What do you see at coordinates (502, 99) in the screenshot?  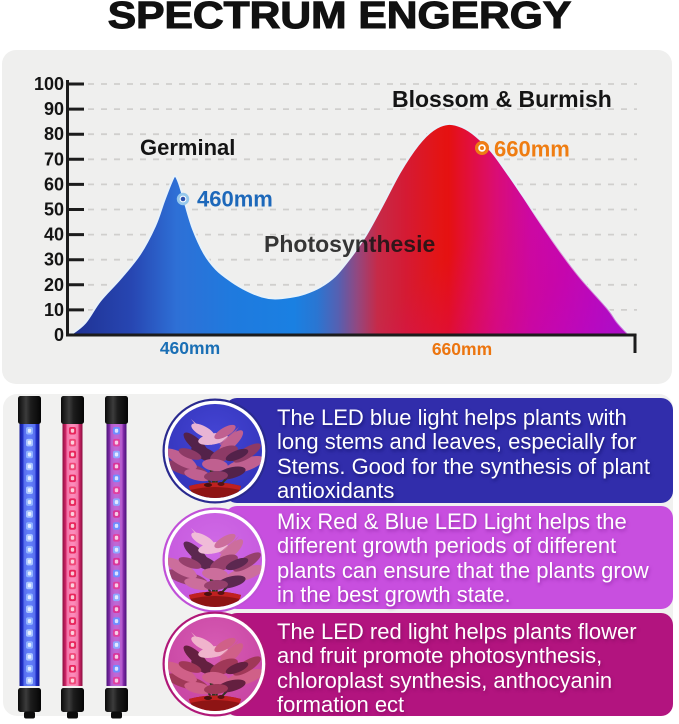 I see `svg-text: Blossom & Burmish` at bounding box center [502, 99].